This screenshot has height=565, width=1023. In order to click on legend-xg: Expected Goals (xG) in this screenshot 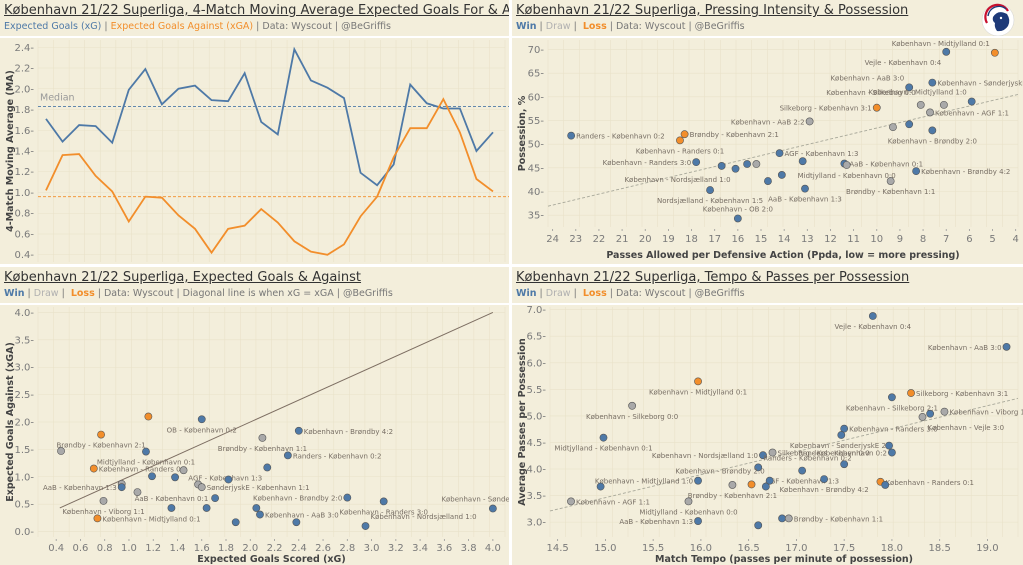, I will do `click(53, 26)`.